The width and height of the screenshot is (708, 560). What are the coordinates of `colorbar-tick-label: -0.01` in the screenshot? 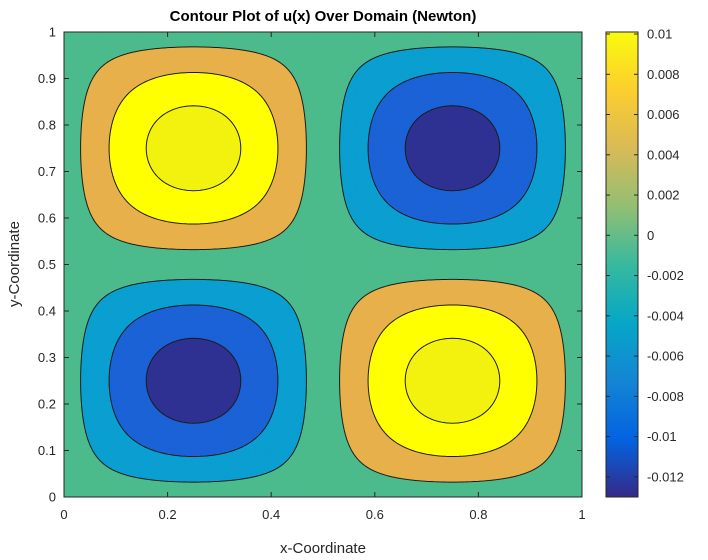 It's located at (662, 436).